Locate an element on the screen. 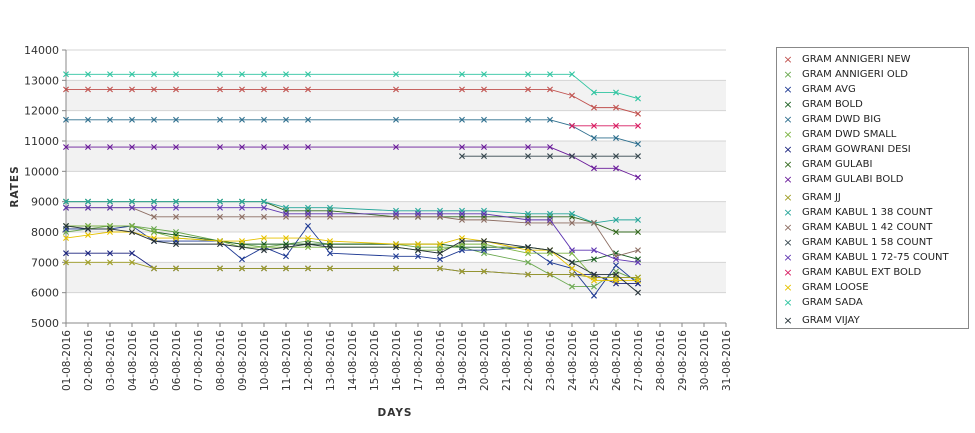 This screenshot has height=433, width=975. x-tick-label: 04-08-2016 is located at coordinates (133, 360).